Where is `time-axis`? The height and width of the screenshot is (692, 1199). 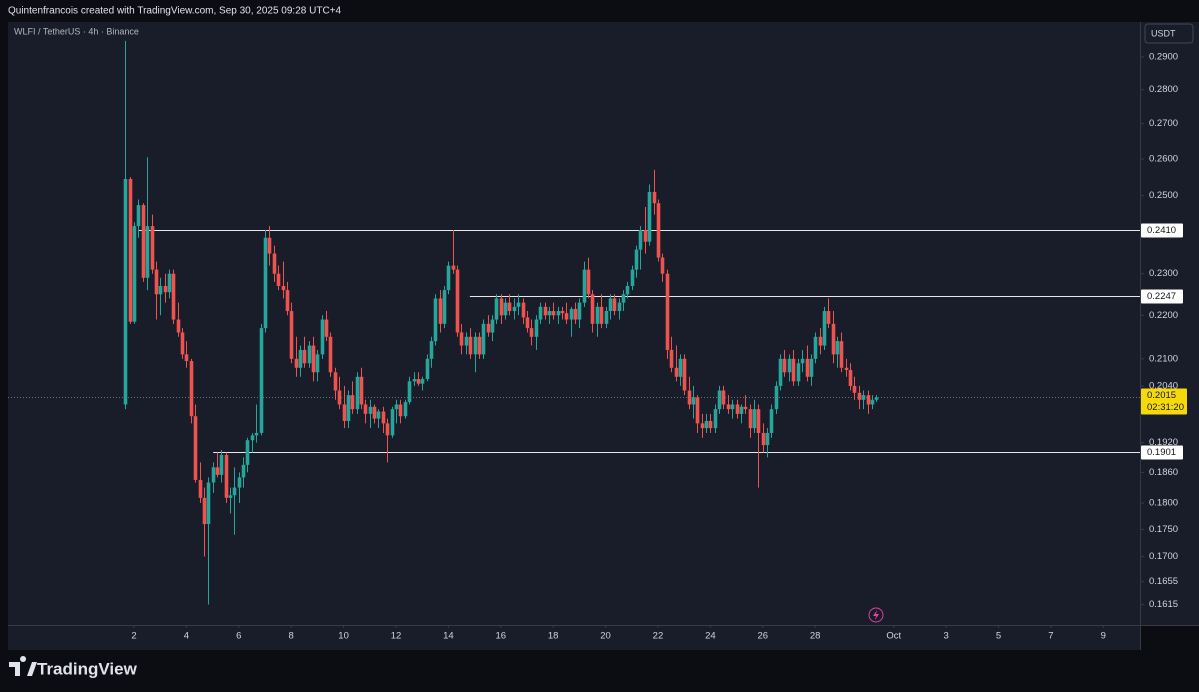
time-axis is located at coordinates (574, 638).